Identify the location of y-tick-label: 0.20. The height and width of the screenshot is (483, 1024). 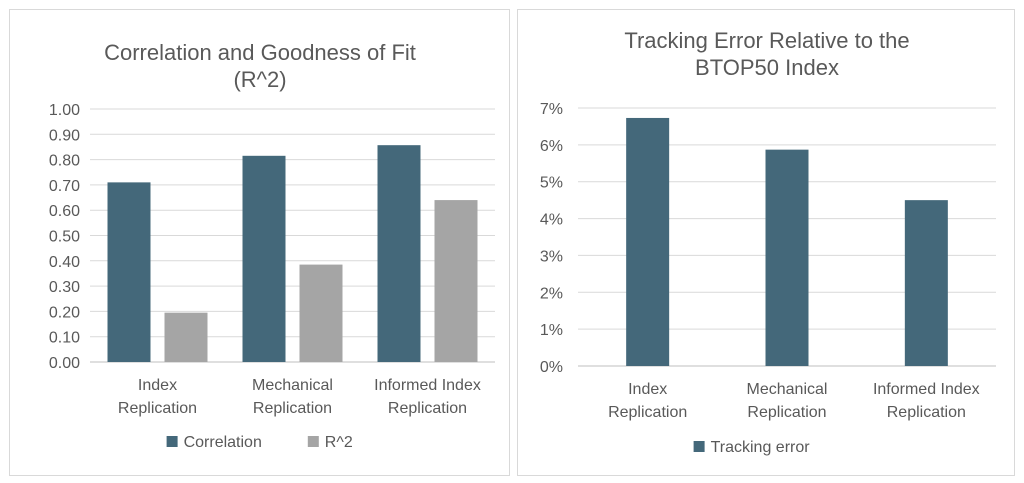
(64, 312).